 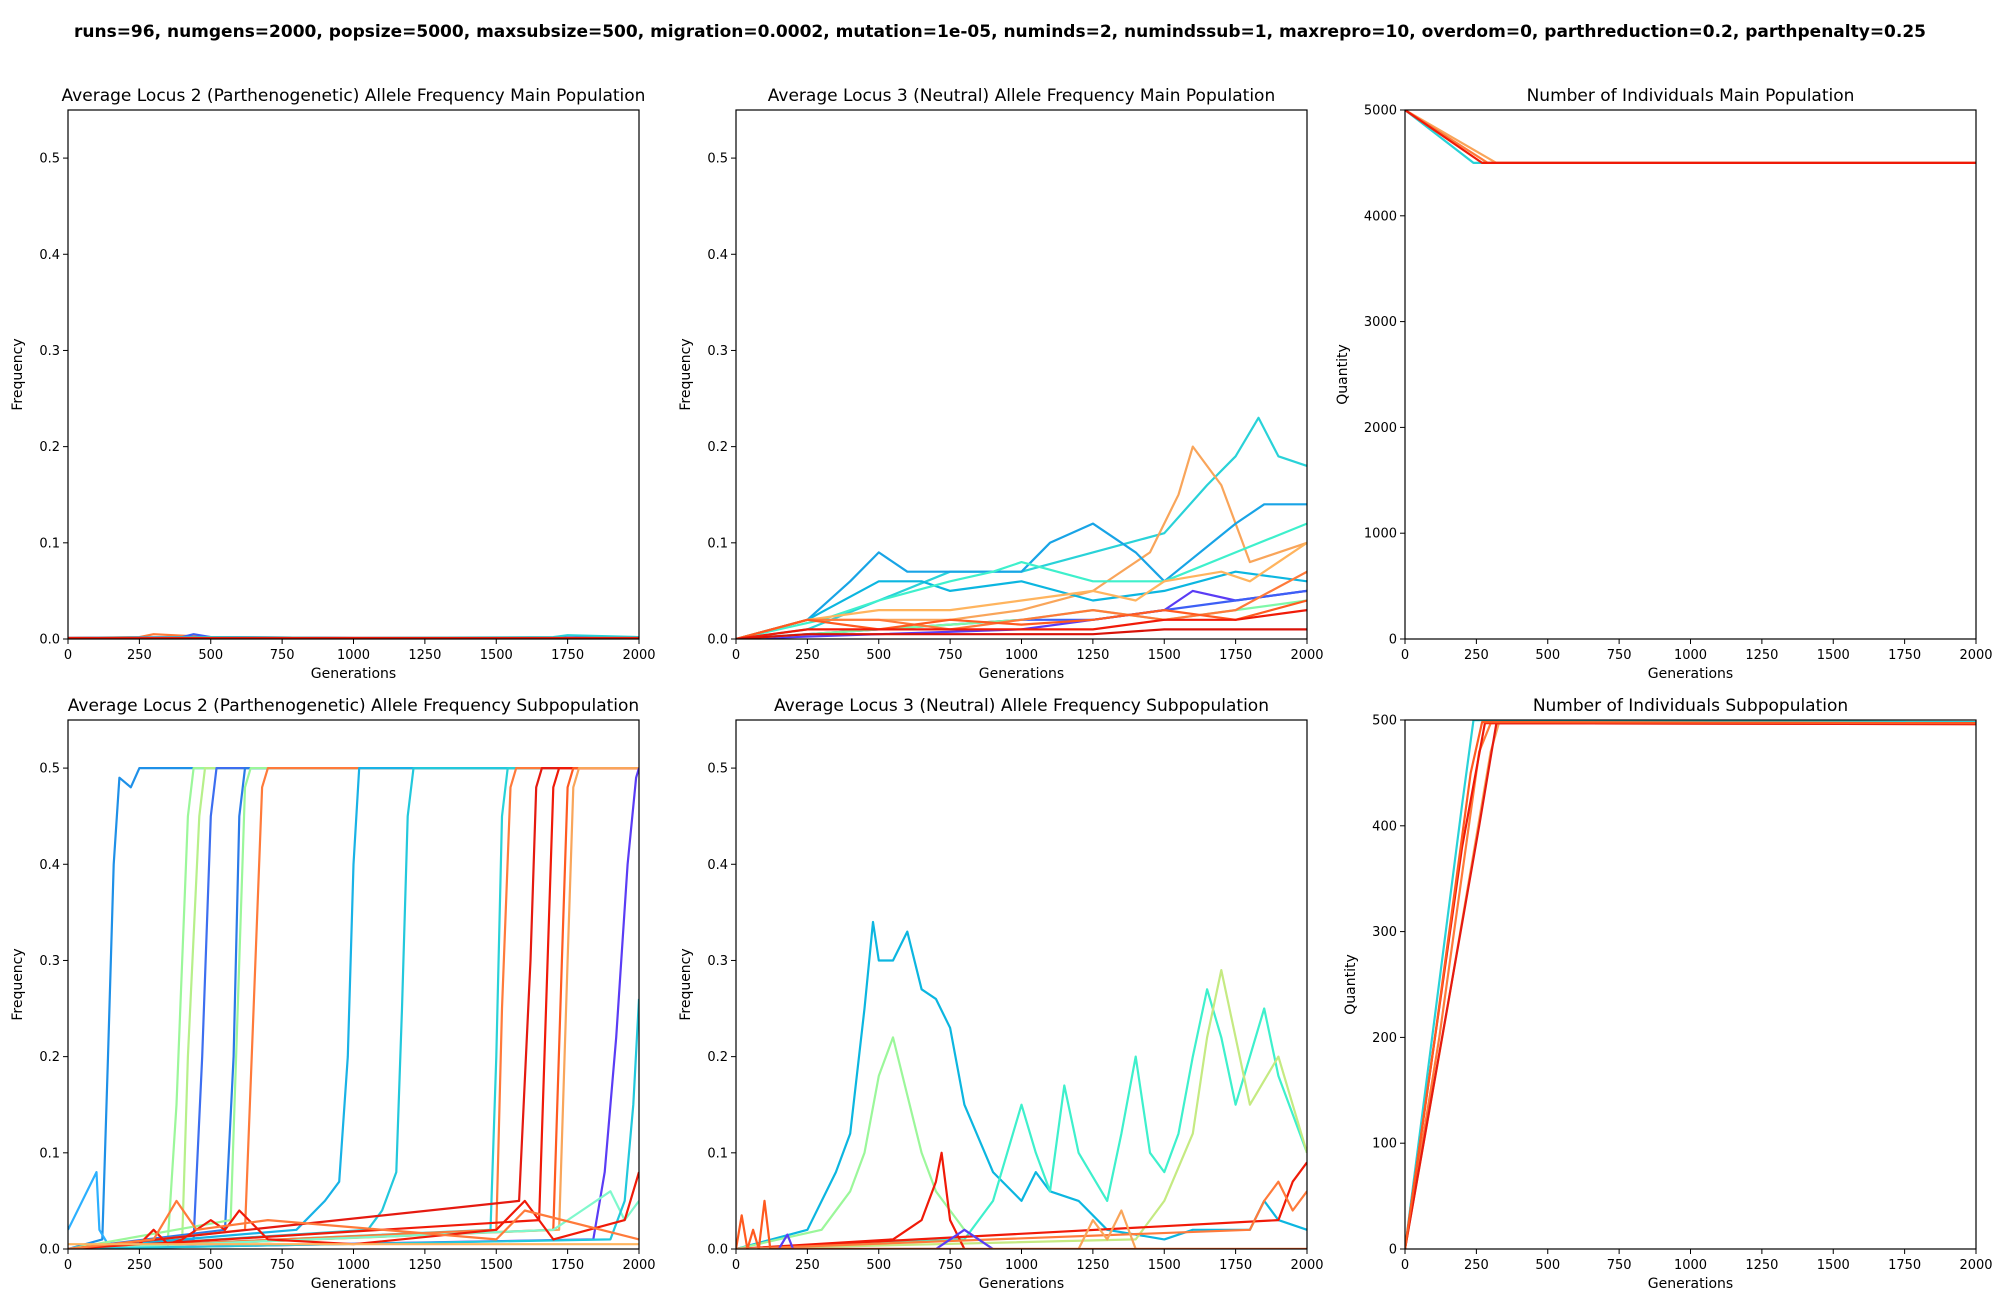 I want to click on y-tick-label: 500, so click(x=1384, y=721).